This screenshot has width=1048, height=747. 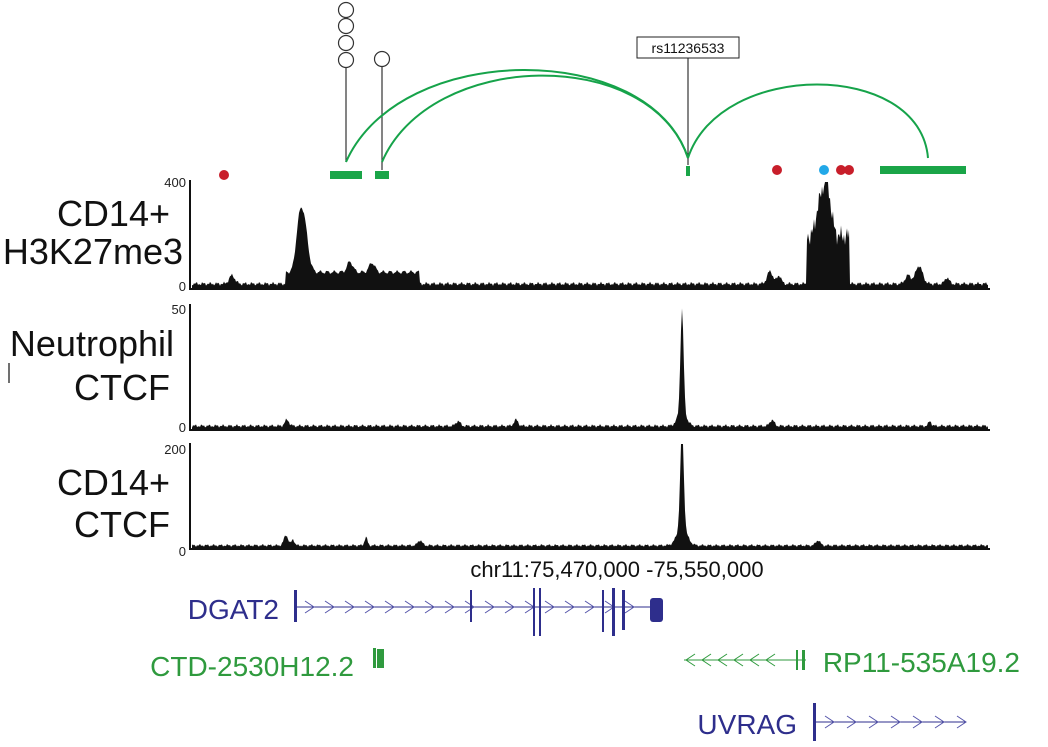 I want to click on snp-label: rs11236533, so click(x=688, y=48).